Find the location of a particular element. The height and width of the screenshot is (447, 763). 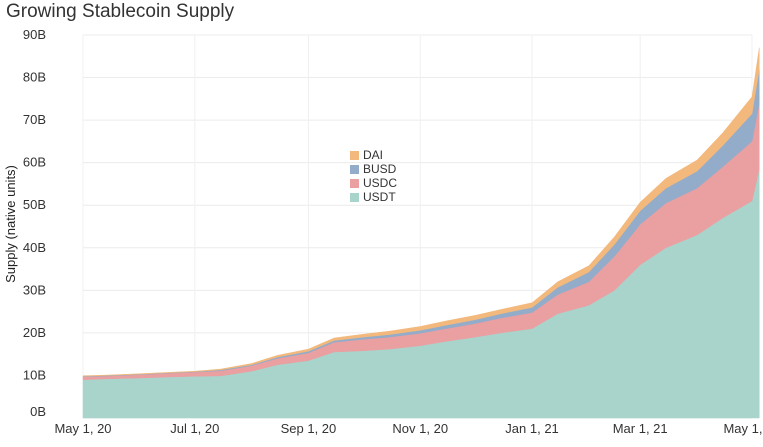

y-tick-label: 10B is located at coordinates (34, 374).